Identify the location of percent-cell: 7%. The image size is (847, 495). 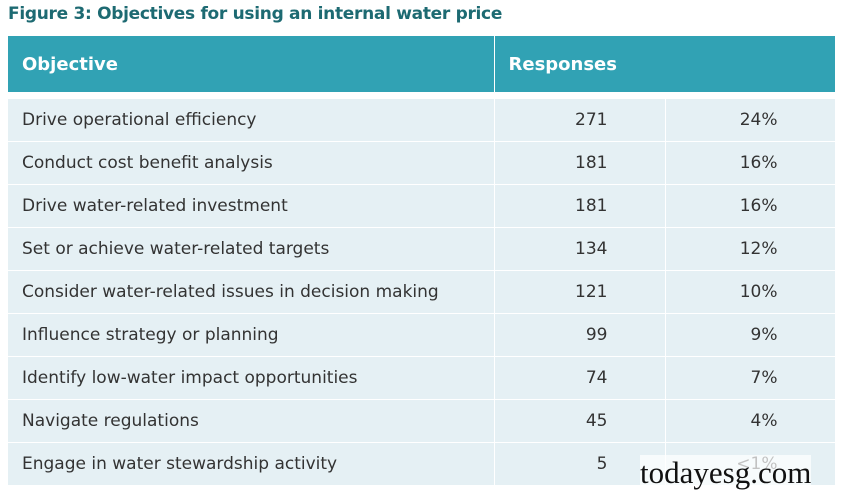
(750, 378).